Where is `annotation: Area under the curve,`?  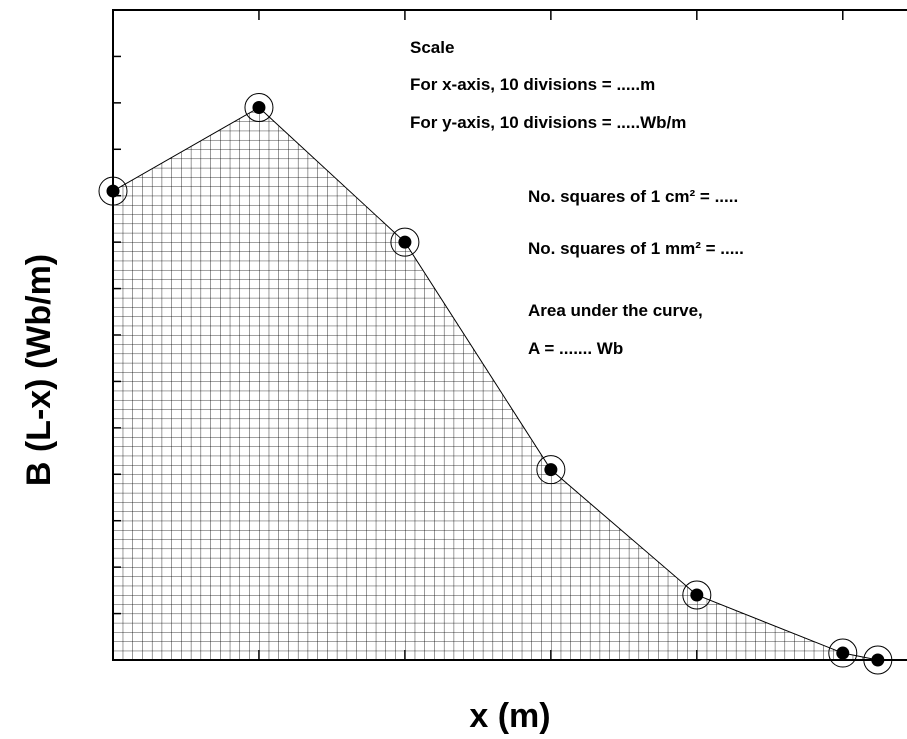
annotation: Area under the curve, is located at coordinates (615, 310).